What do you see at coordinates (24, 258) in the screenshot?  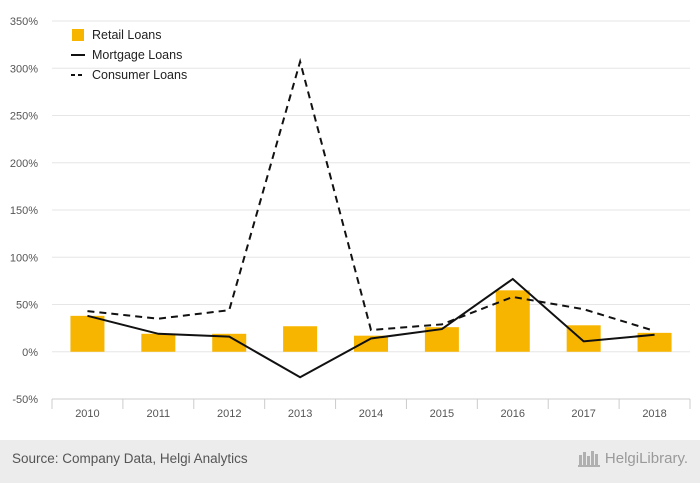 I see `y-tick-label: 100%` at bounding box center [24, 258].